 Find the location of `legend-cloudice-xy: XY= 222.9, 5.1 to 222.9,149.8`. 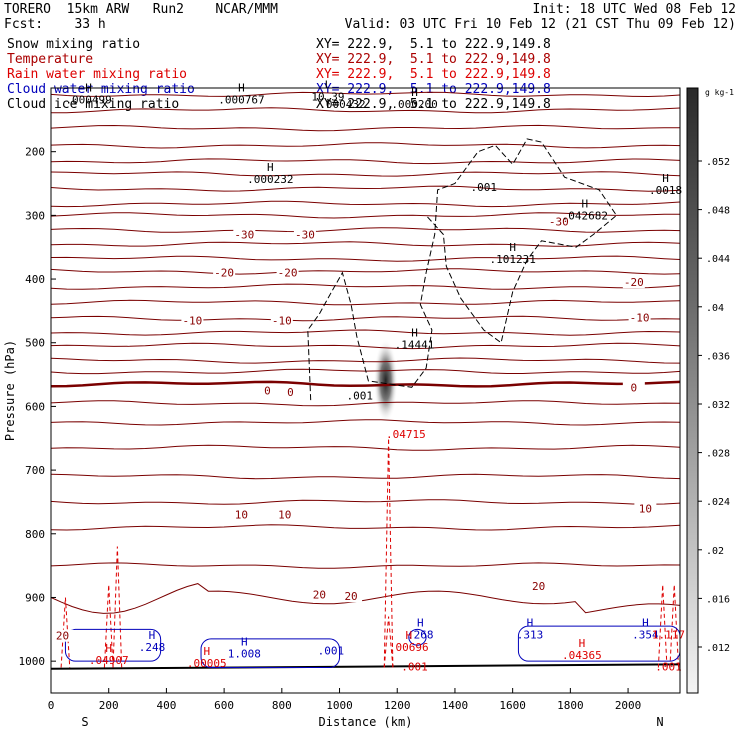

legend-cloudice-xy: XY= 222.9, 5.1 to 222.9,149.8 is located at coordinates (433, 104).